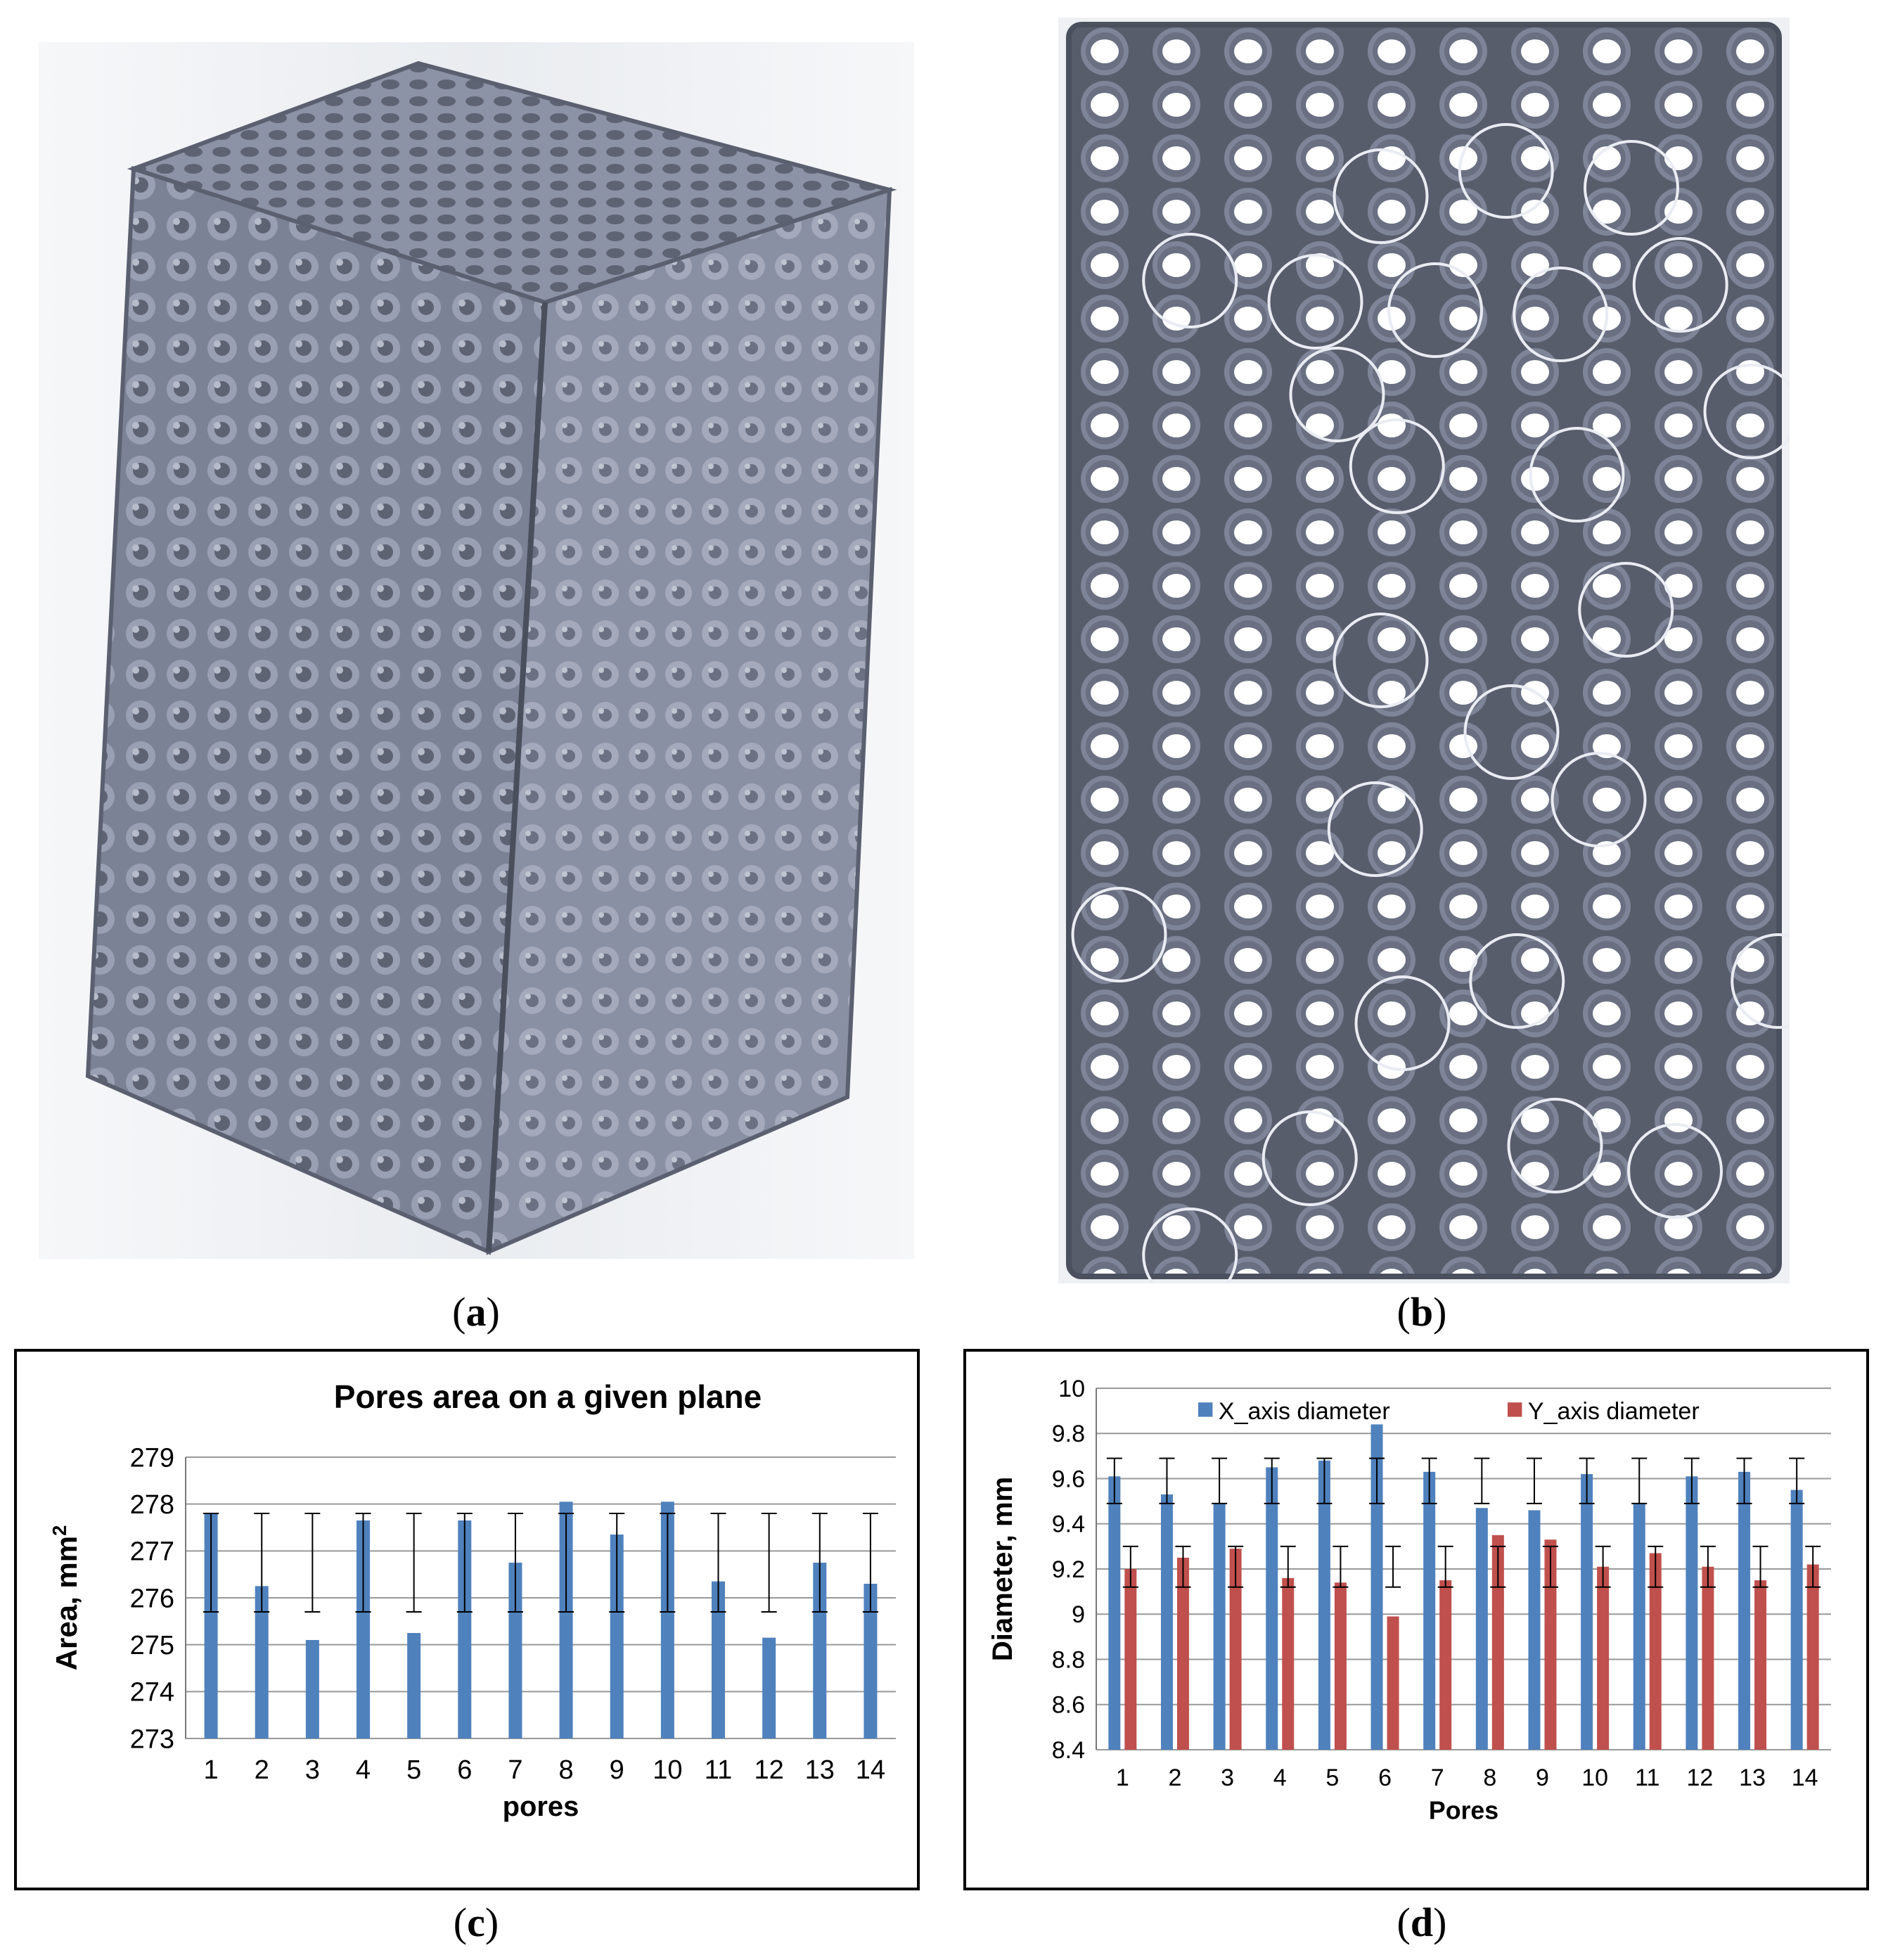  What do you see at coordinates (152, 1552) in the screenshot?
I see `y-tick-label: 277` at bounding box center [152, 1552].